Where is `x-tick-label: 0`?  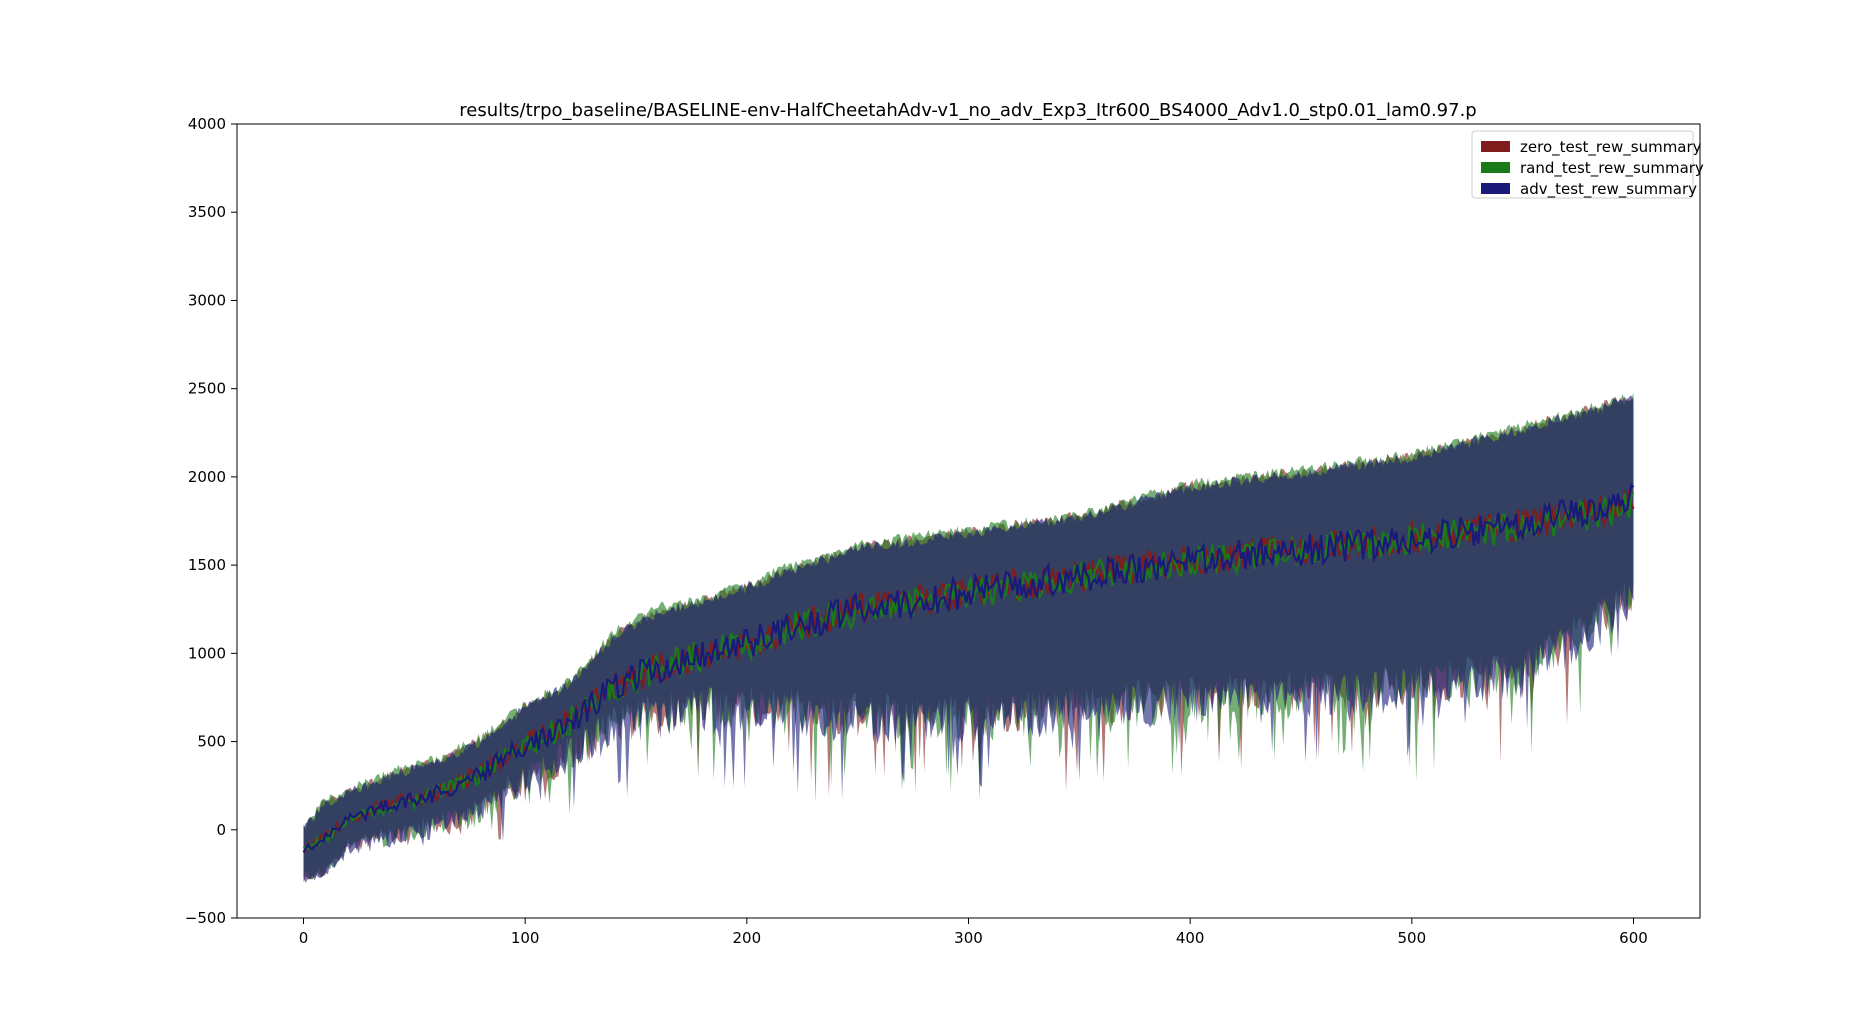
x-tick-label: 0 is located at coordinates (304, 938).